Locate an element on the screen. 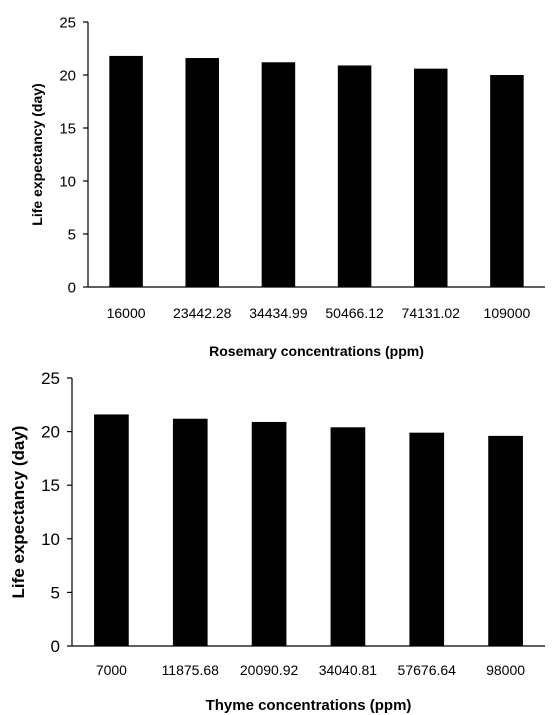 The width and height of the screenshot is (553, 715). x-tick-label: 11875.68 is located at coordinates (191, 670).